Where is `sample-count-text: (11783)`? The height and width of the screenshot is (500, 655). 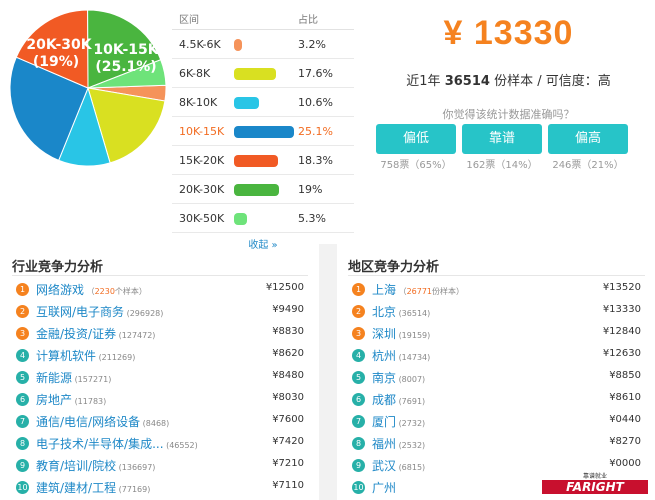
sample-count-text: (11783) is located at coordinates (90, 401).